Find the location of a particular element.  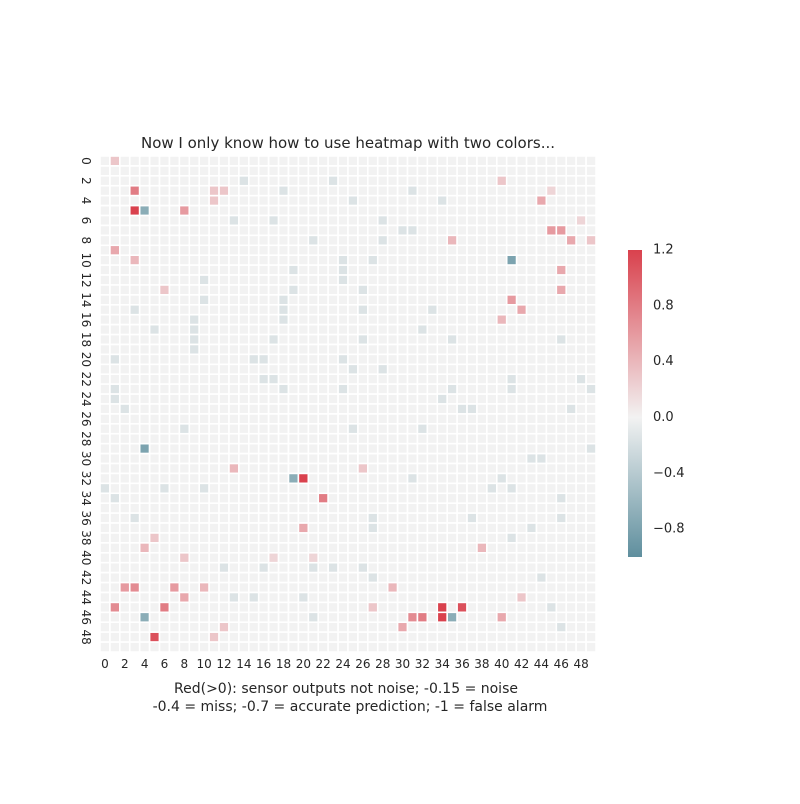

y-tick-label: 26 is located at coordinates (86, 418).